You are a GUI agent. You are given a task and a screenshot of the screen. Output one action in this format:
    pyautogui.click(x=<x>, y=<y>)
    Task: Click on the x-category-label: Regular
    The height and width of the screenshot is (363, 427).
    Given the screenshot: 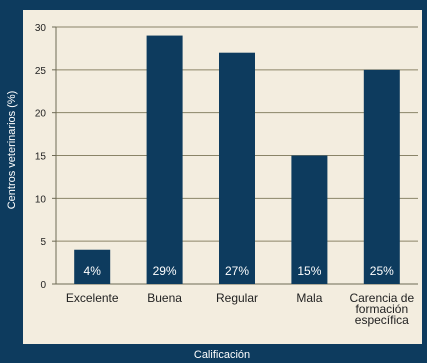 What is the action you would take?
    pyautogui.click(x=237, y=298)
    